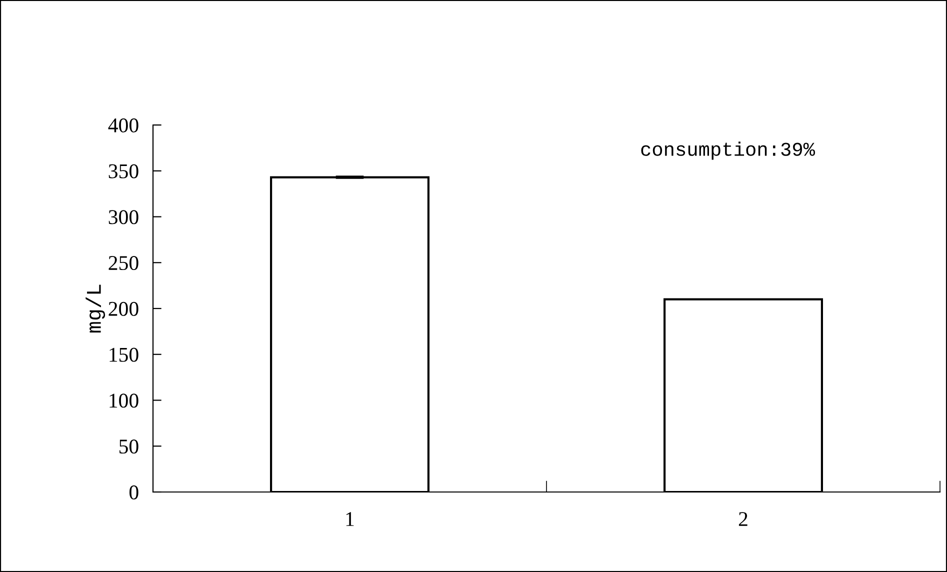 This screenshot has width=947, height=572. Describe the element at coordinates (128, 447) in the screenshot. I see `y-tick-label: 50` at that location.